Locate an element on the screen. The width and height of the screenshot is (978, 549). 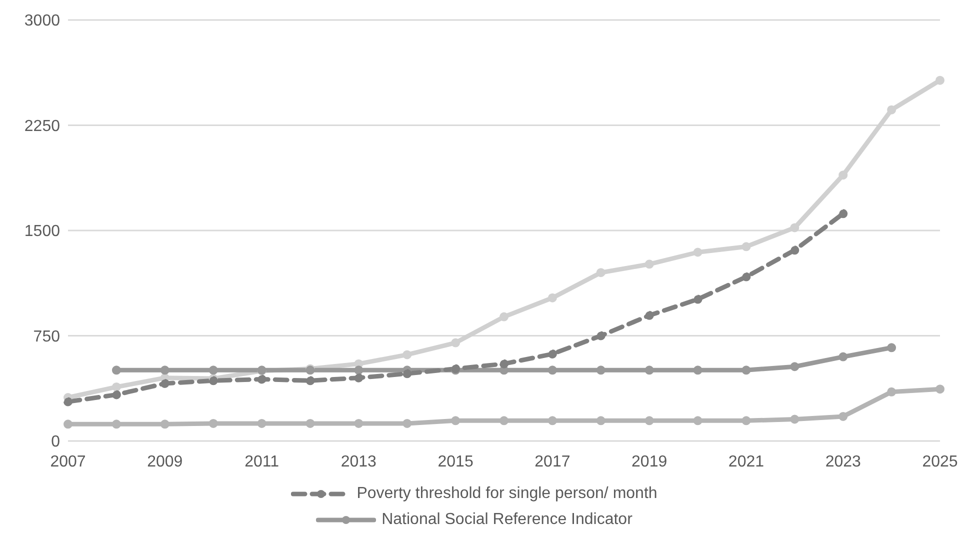
x-tick-label: 2021 is located at coordinates (746, 461).